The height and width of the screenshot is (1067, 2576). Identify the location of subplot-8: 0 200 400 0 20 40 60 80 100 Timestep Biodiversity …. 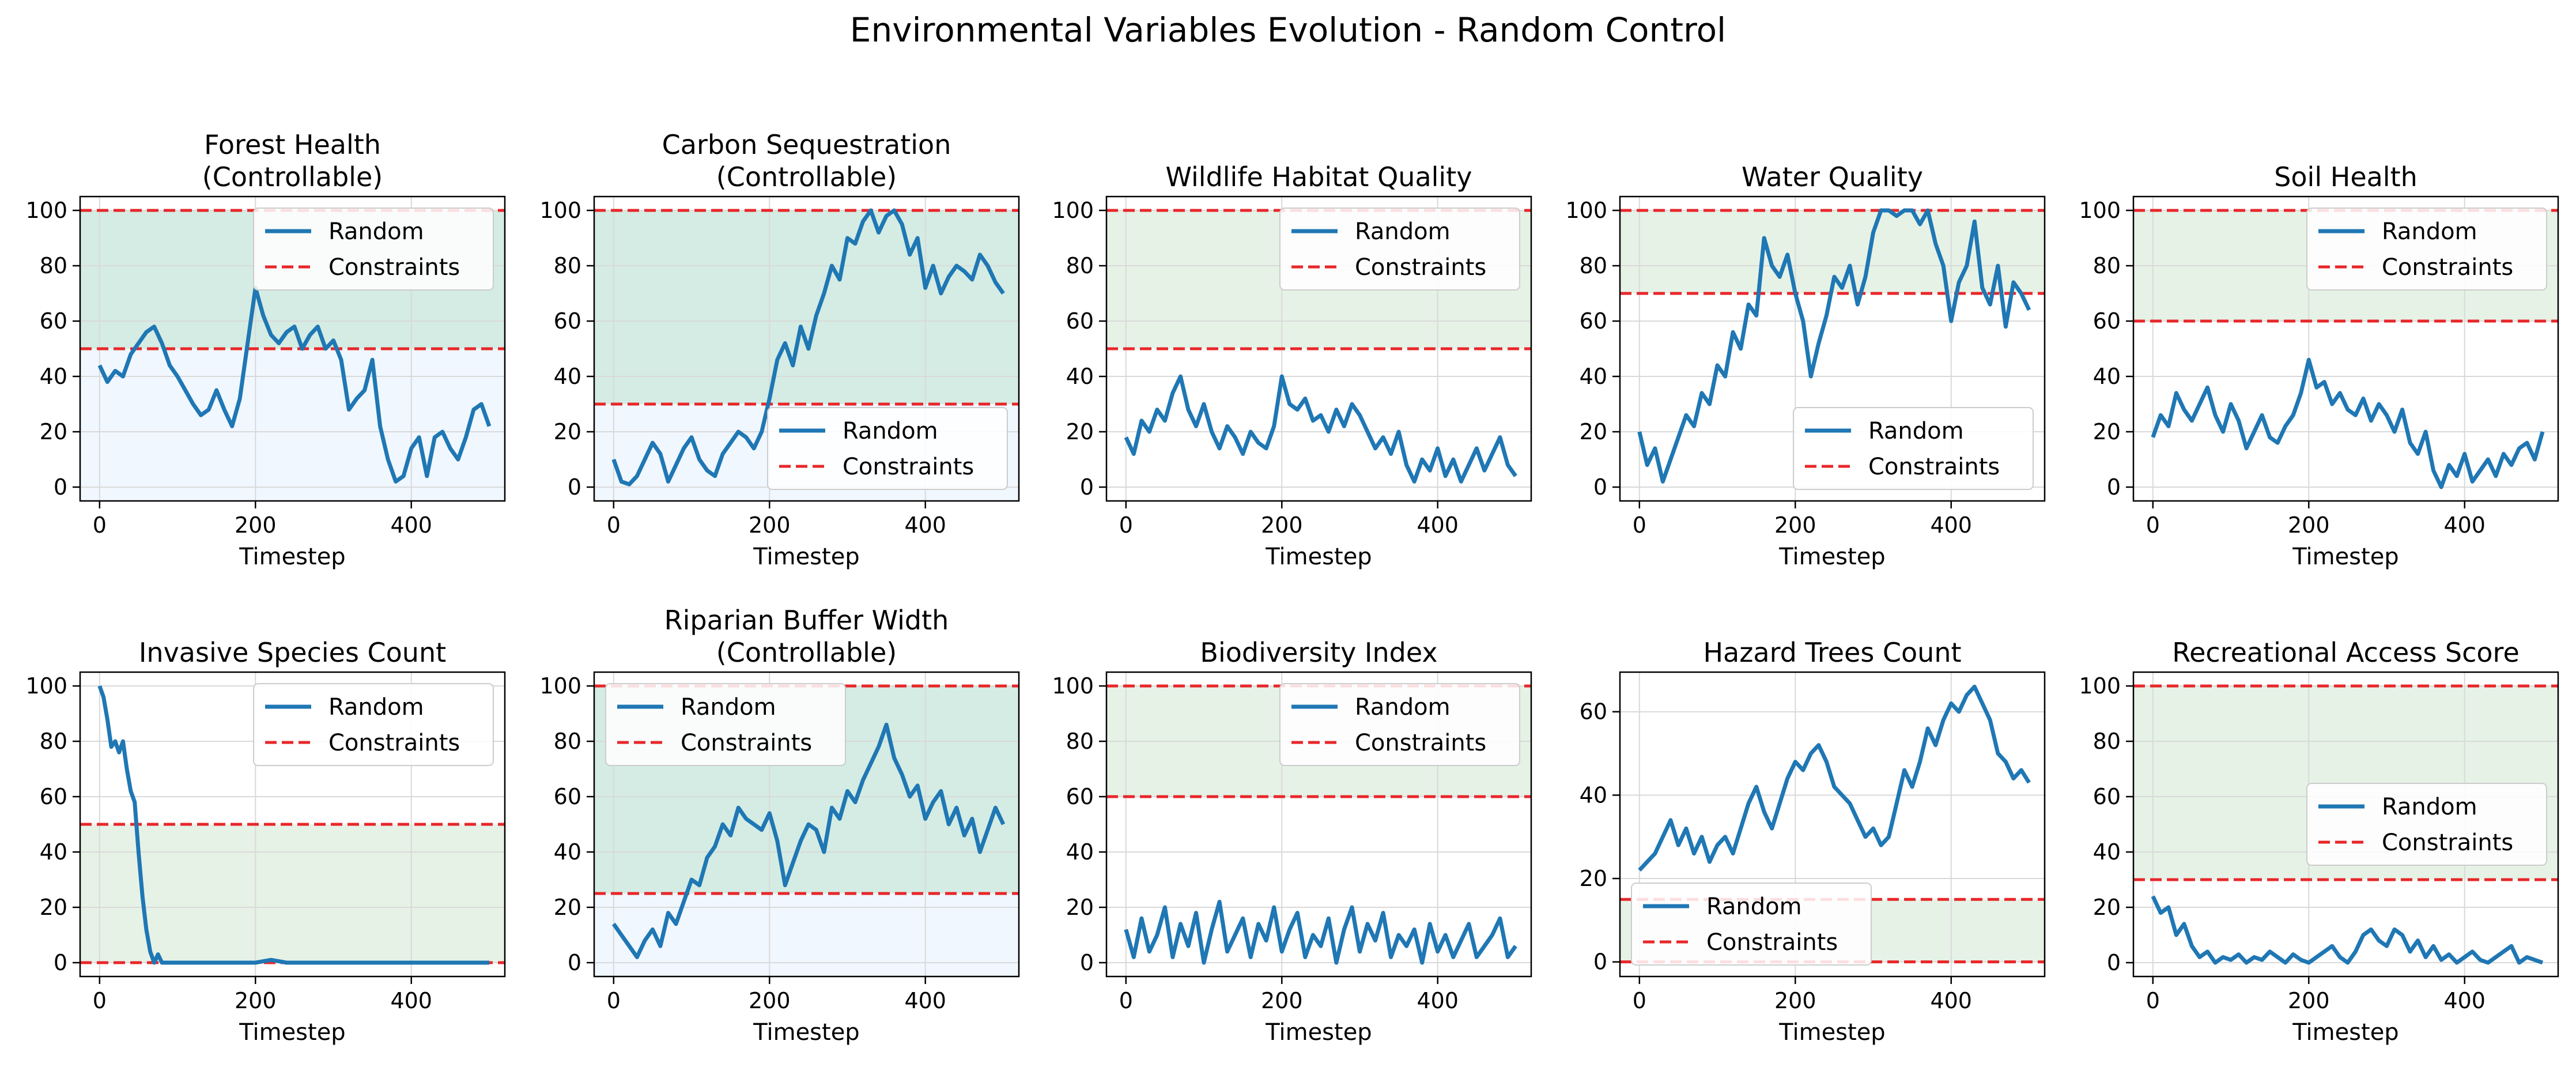
(1292, 841).